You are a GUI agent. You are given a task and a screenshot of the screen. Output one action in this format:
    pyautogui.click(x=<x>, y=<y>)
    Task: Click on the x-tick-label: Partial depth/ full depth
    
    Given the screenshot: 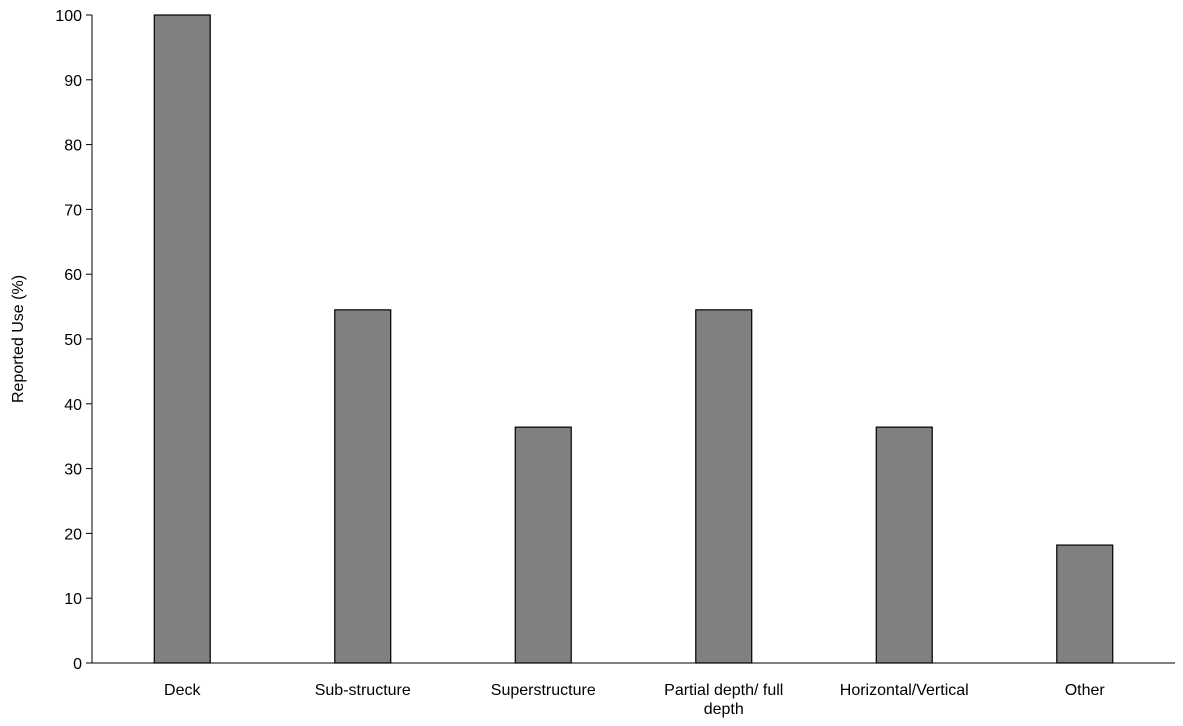 What is the action you would take?
    pyautogui.click(x=723, y=700)
    